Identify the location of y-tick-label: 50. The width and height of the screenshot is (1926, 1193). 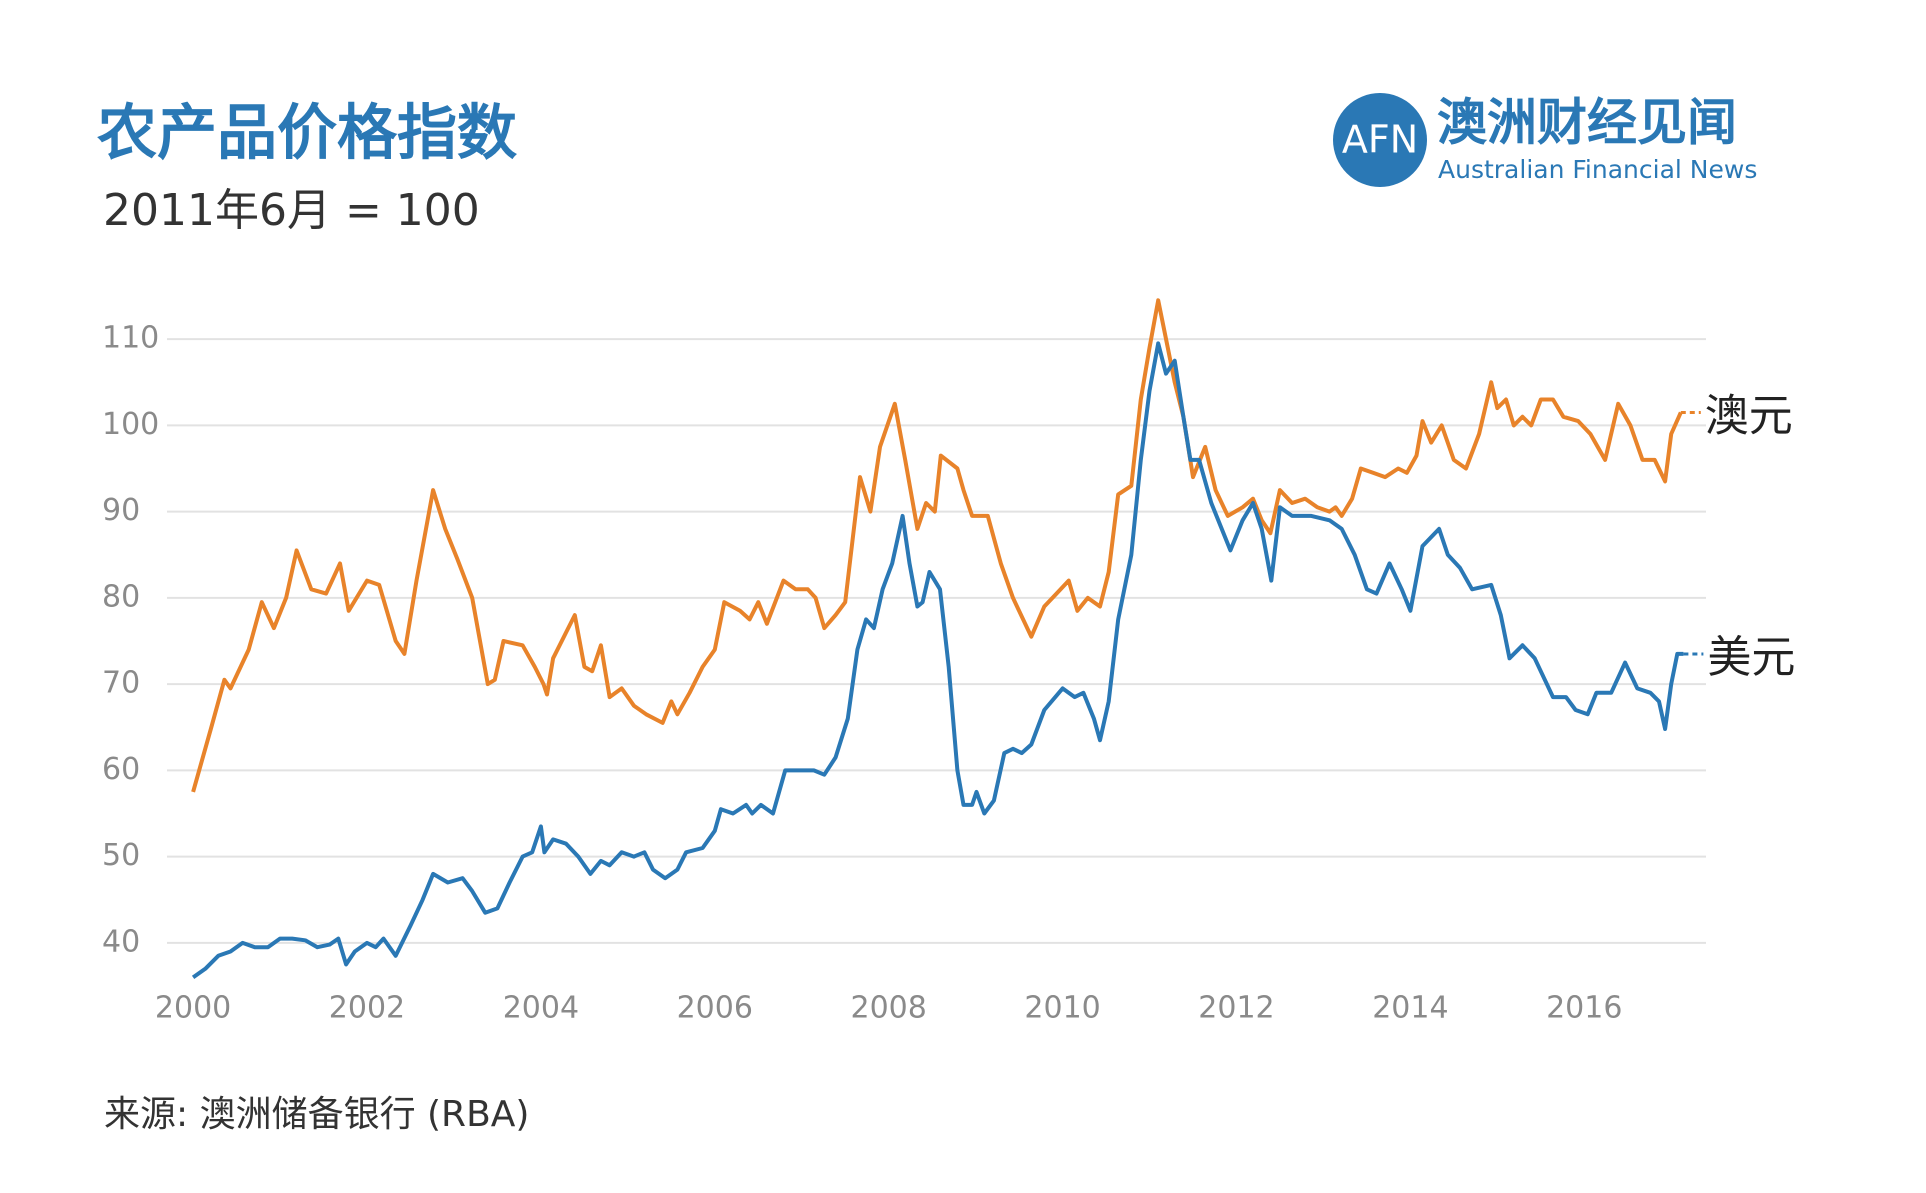
(121, 855).